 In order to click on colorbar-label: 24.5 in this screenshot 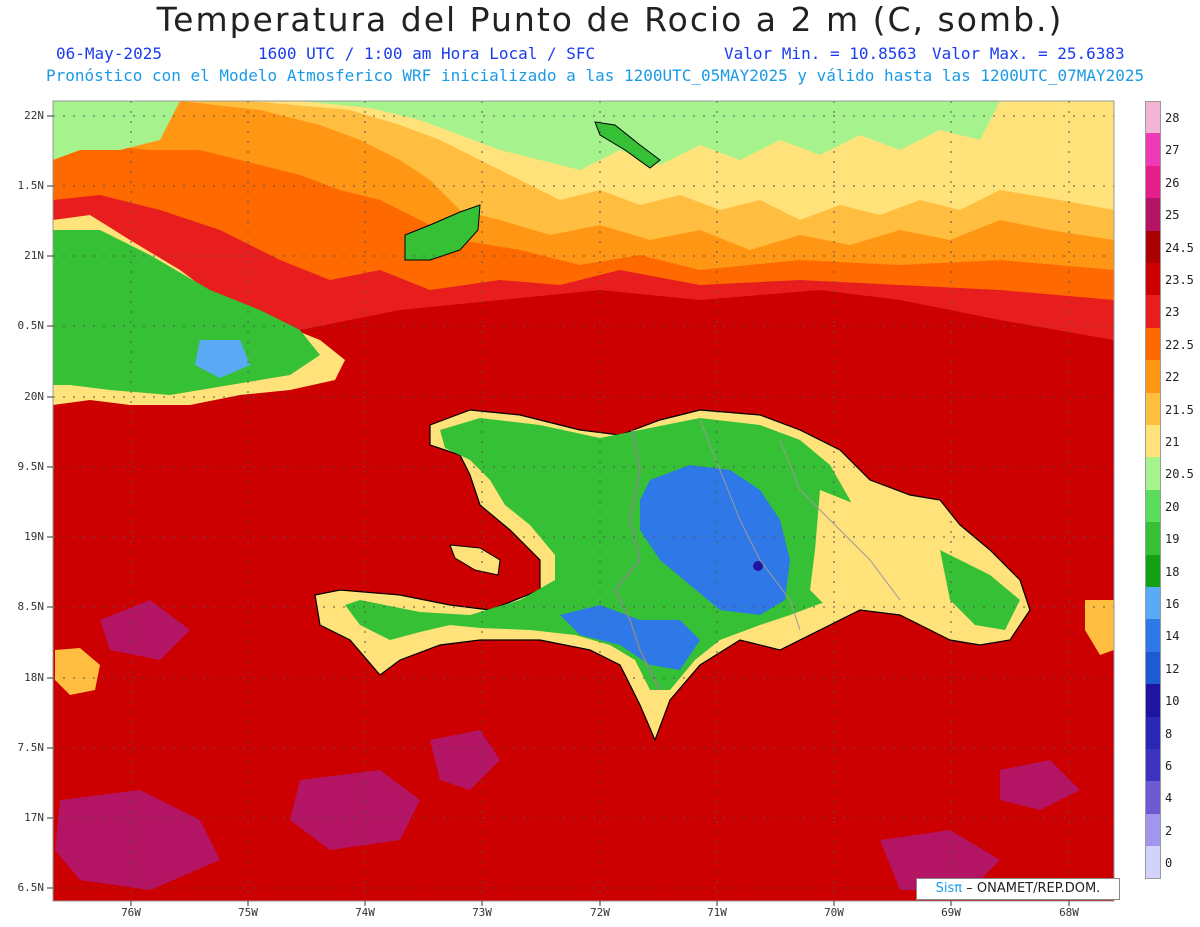, I will do `click(1179, 247)`.